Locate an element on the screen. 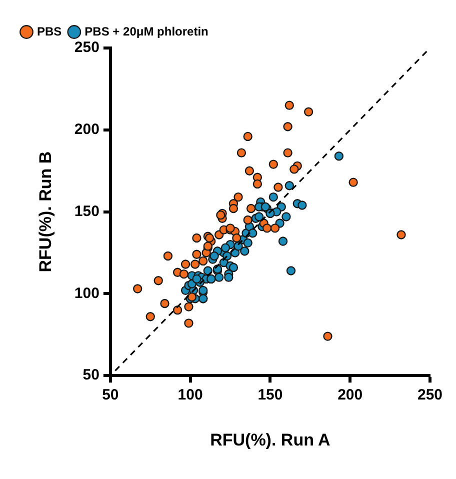 This screenshot has width=456, height=479. y-axis-title: RFU(%). Run B is located at coordinates (45, 211).